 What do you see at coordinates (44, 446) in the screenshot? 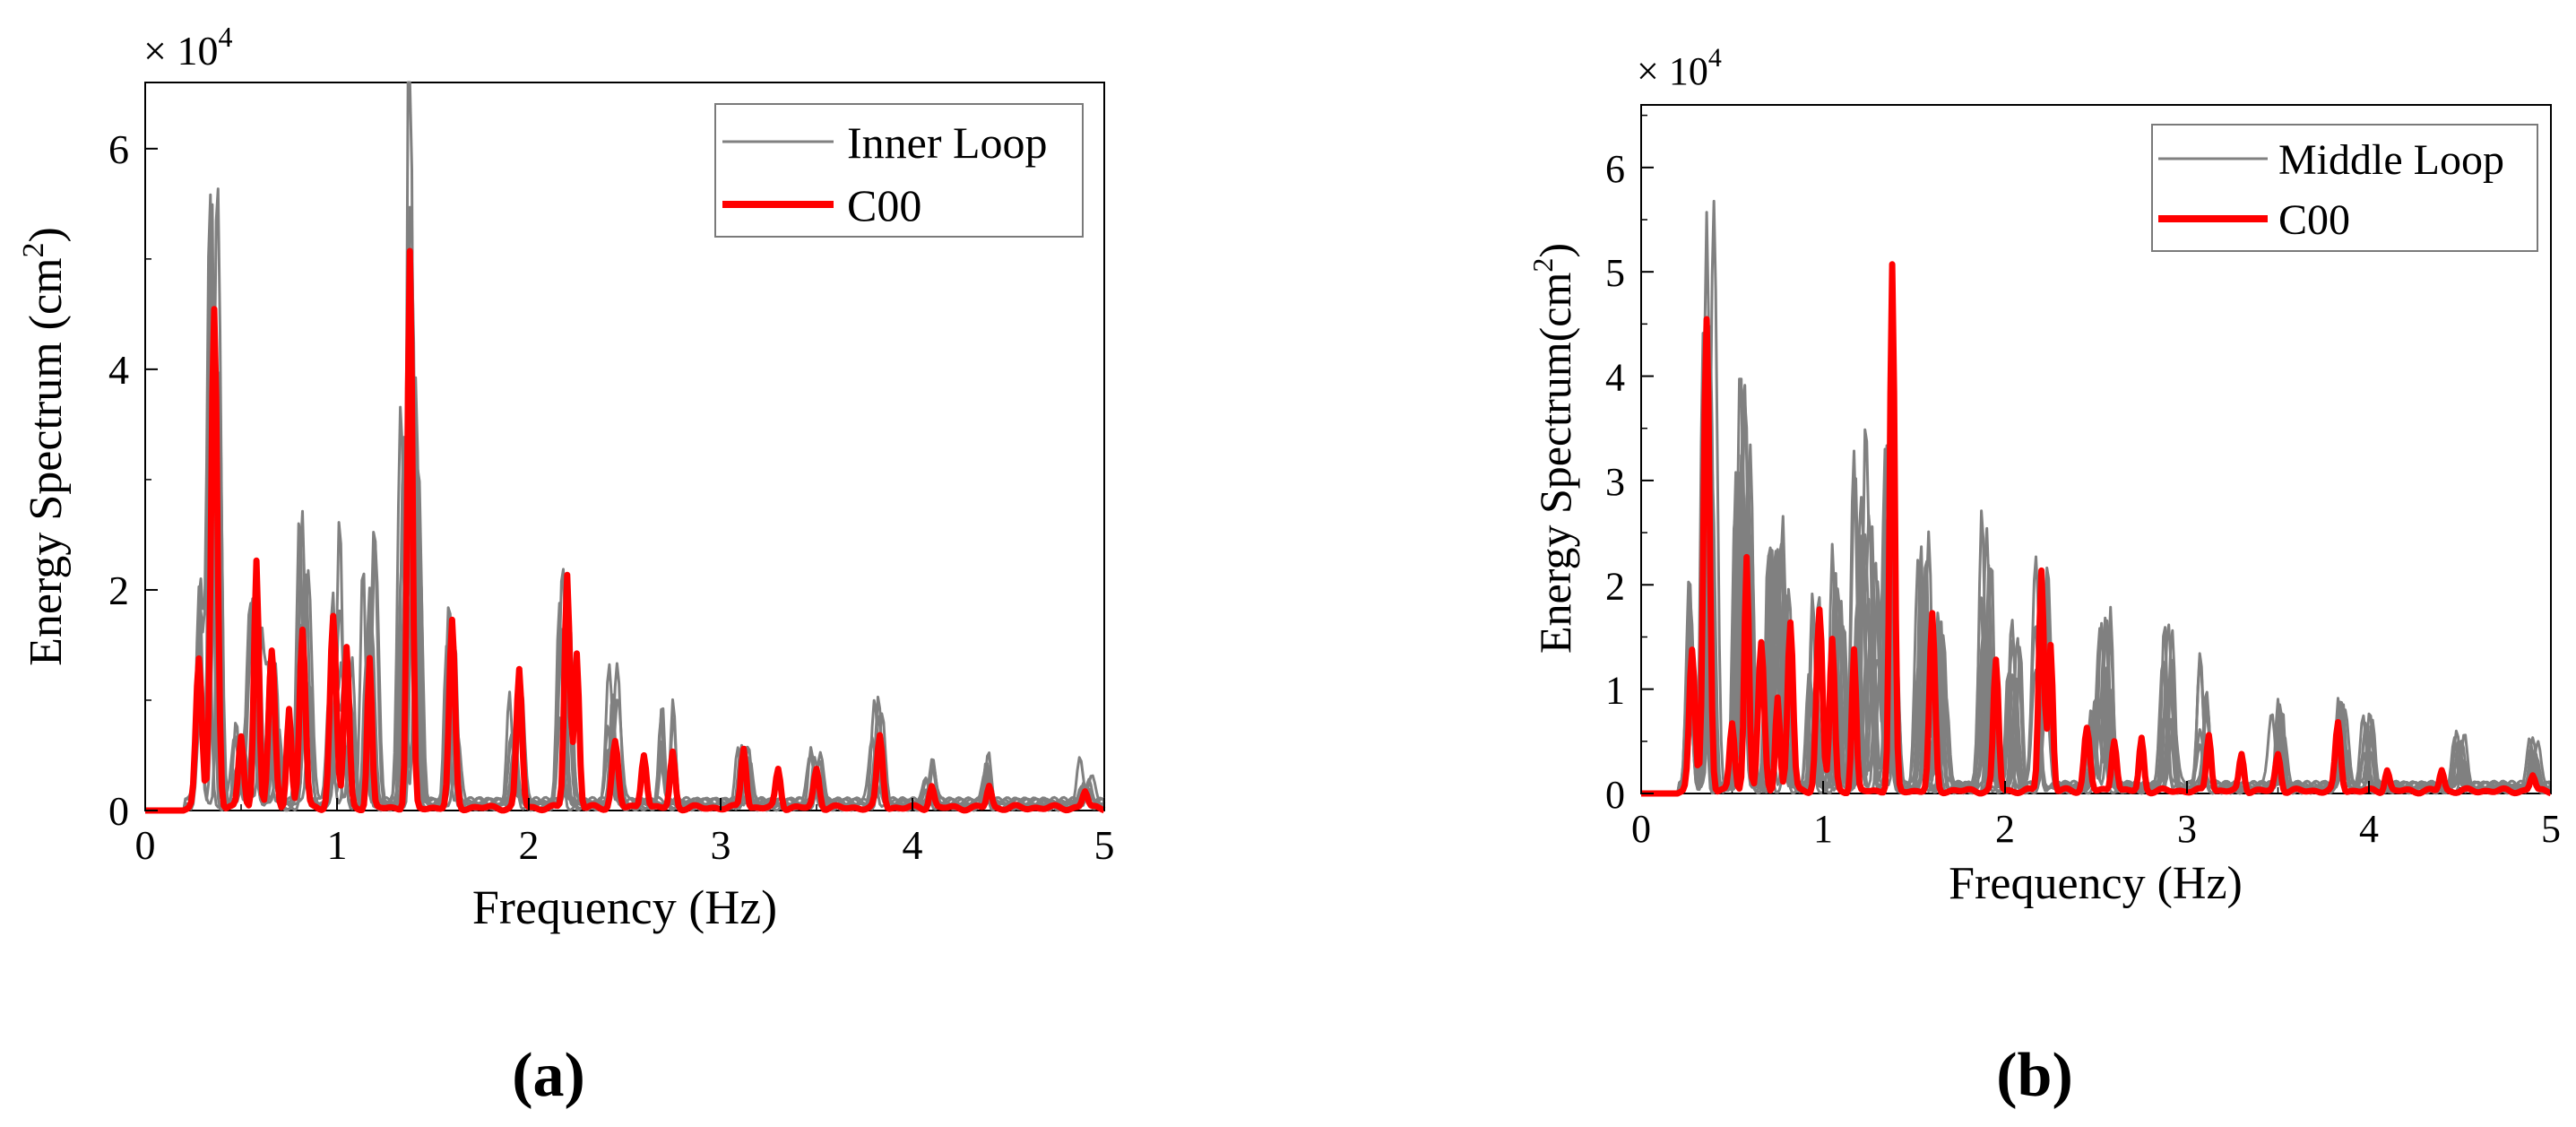
I see `y-axis-label: Energy Spectrum (cm2)` at bounding box center [44, 446].